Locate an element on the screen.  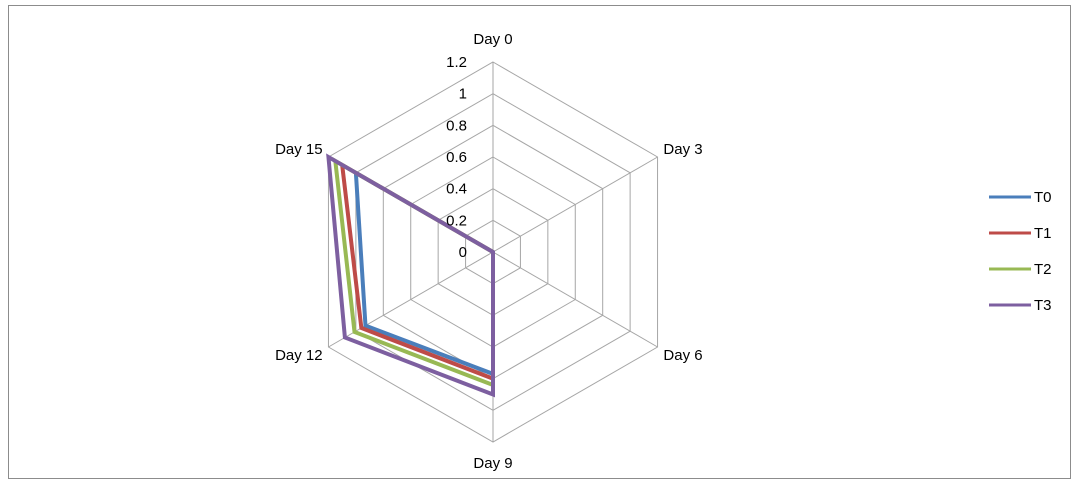
legend-label-t3: T3 is located at coordinates (1043, 305).